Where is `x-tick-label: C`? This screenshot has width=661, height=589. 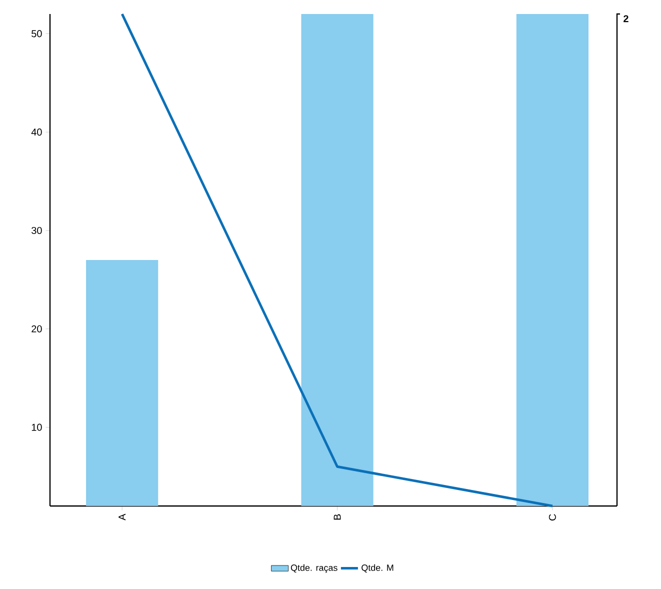 x-tick-label: C is located at coordinates (552, 517).